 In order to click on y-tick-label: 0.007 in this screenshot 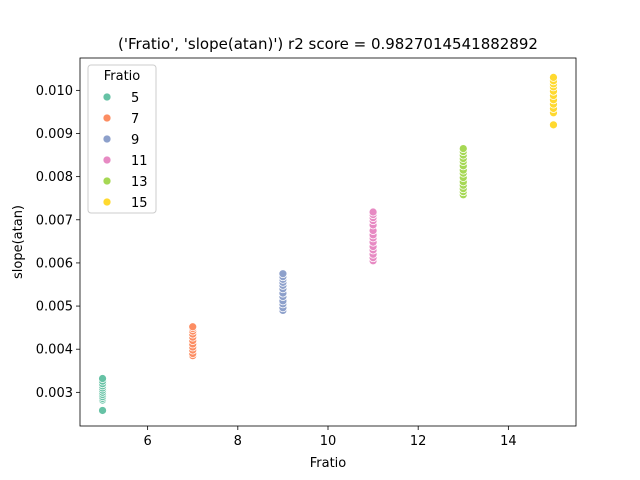, I will do `click(54, 220)`.